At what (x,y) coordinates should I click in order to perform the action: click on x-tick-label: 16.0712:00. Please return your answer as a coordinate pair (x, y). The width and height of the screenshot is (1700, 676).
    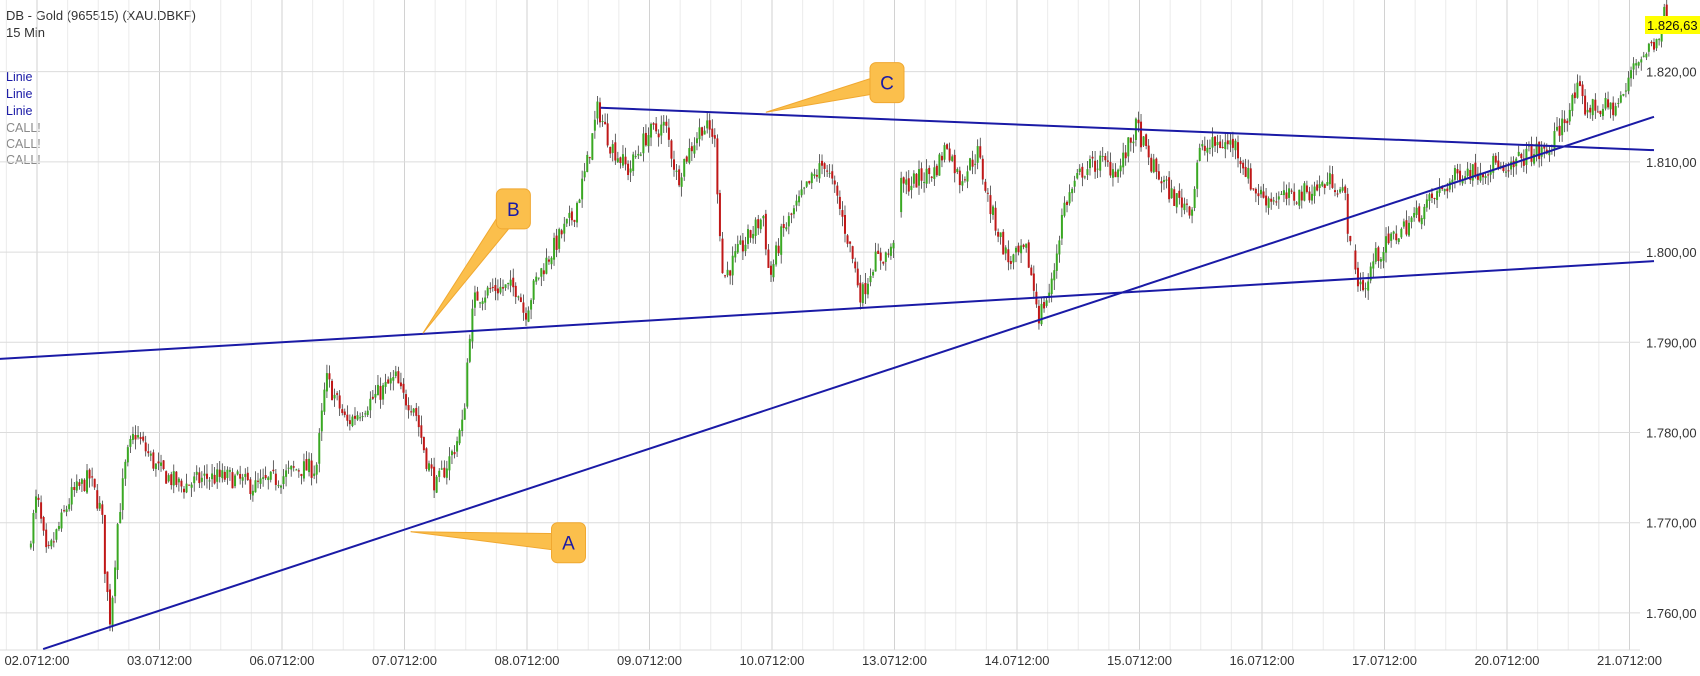
    Looking at the image, I should click on (1261, 660).